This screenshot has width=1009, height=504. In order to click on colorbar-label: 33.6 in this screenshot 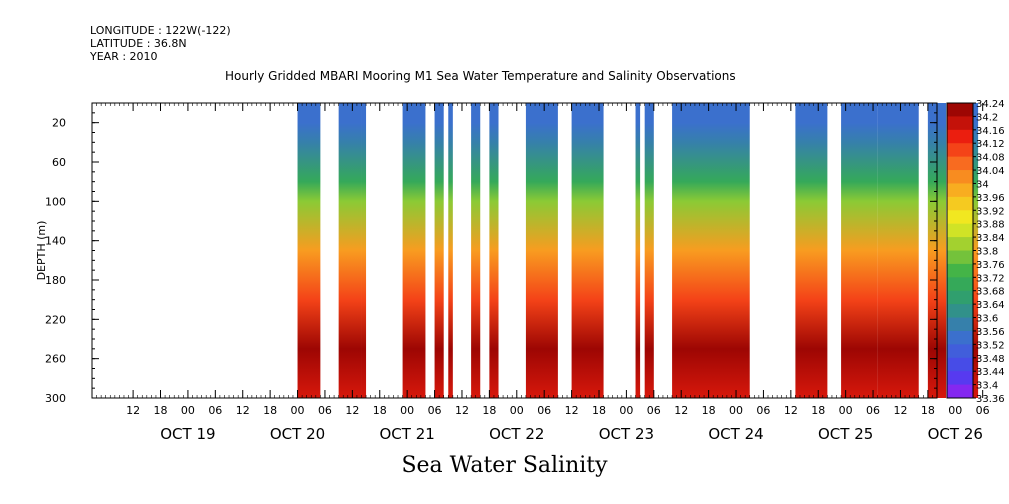, I will do `click(987, 319)`.